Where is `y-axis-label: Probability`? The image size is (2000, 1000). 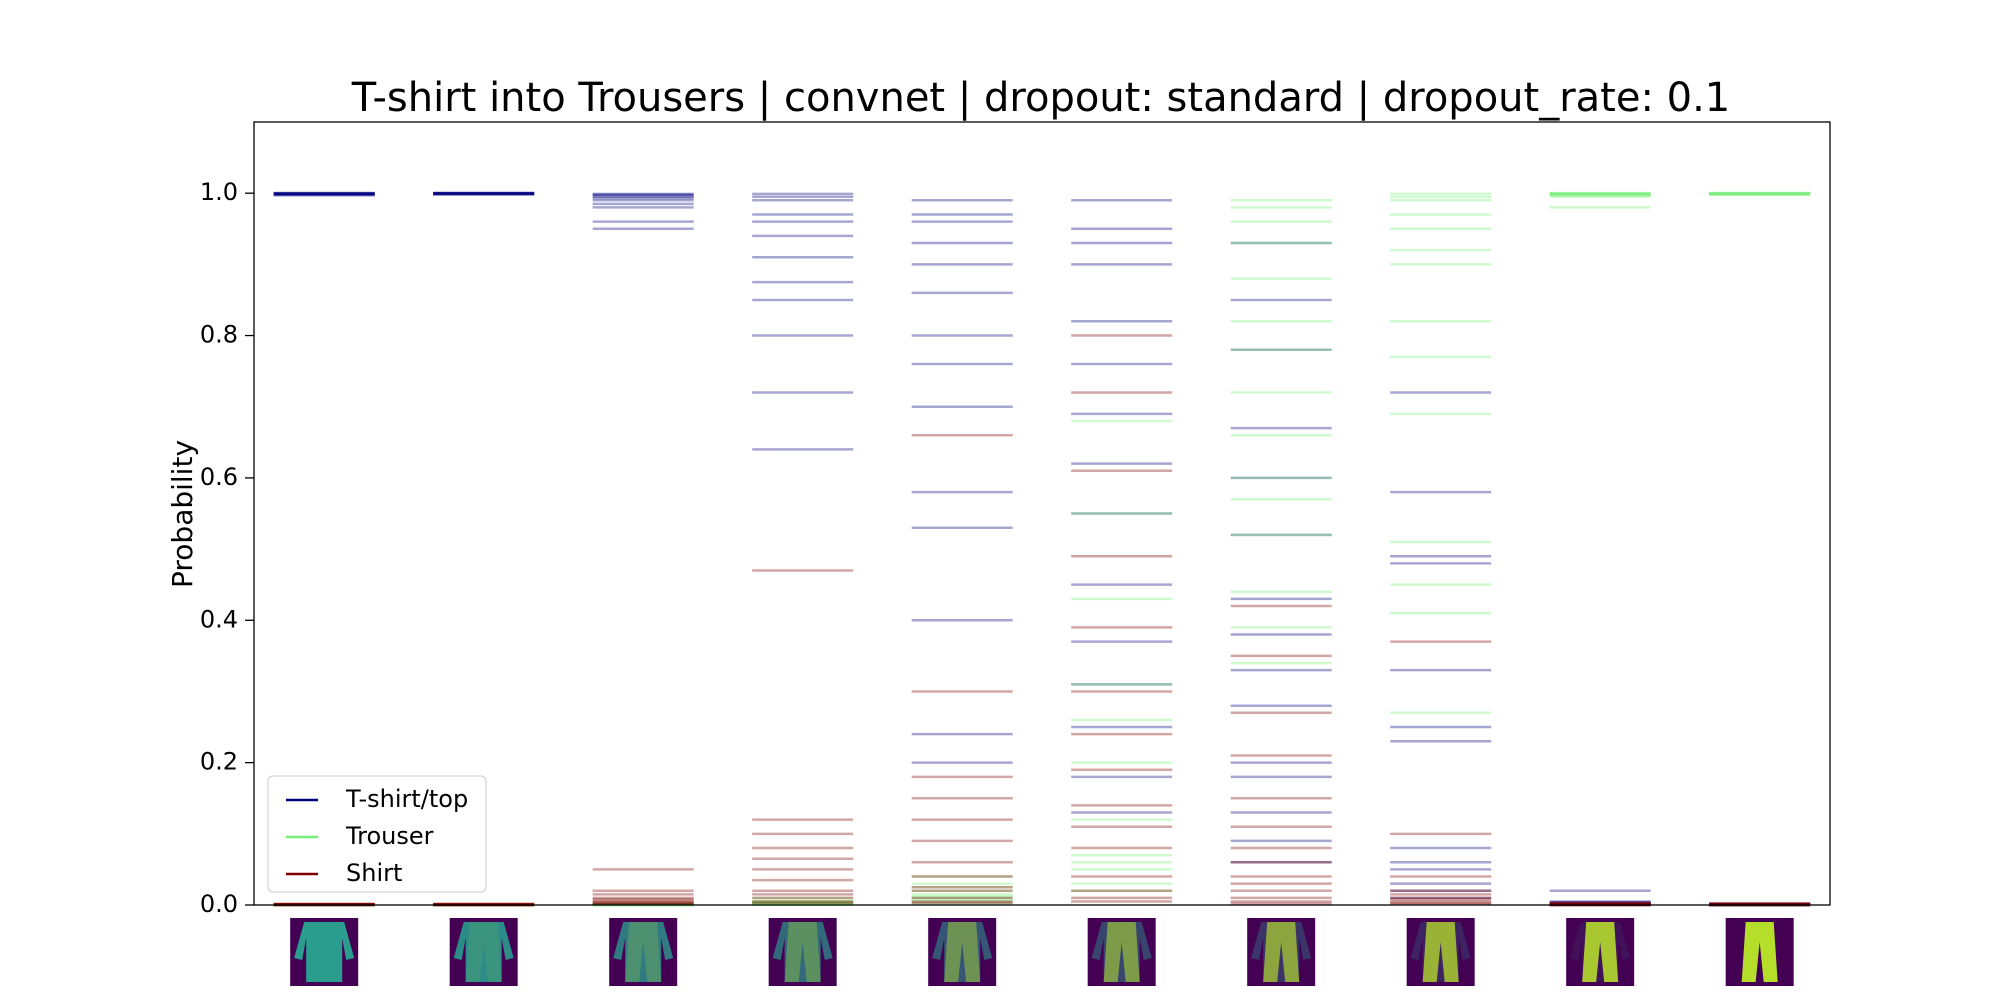 y-axis-label: Probability is located at coordinates (182, 514).